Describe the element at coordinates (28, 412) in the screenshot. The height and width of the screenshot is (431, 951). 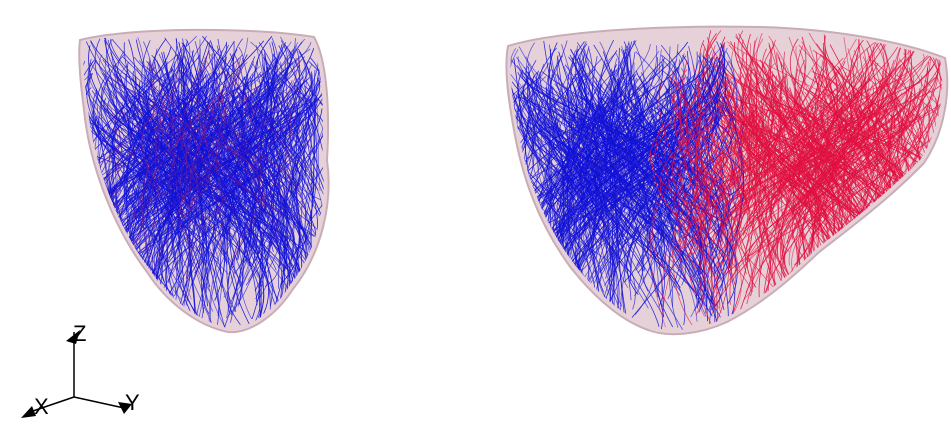
I see `x-axis-arrowhead` at that location.